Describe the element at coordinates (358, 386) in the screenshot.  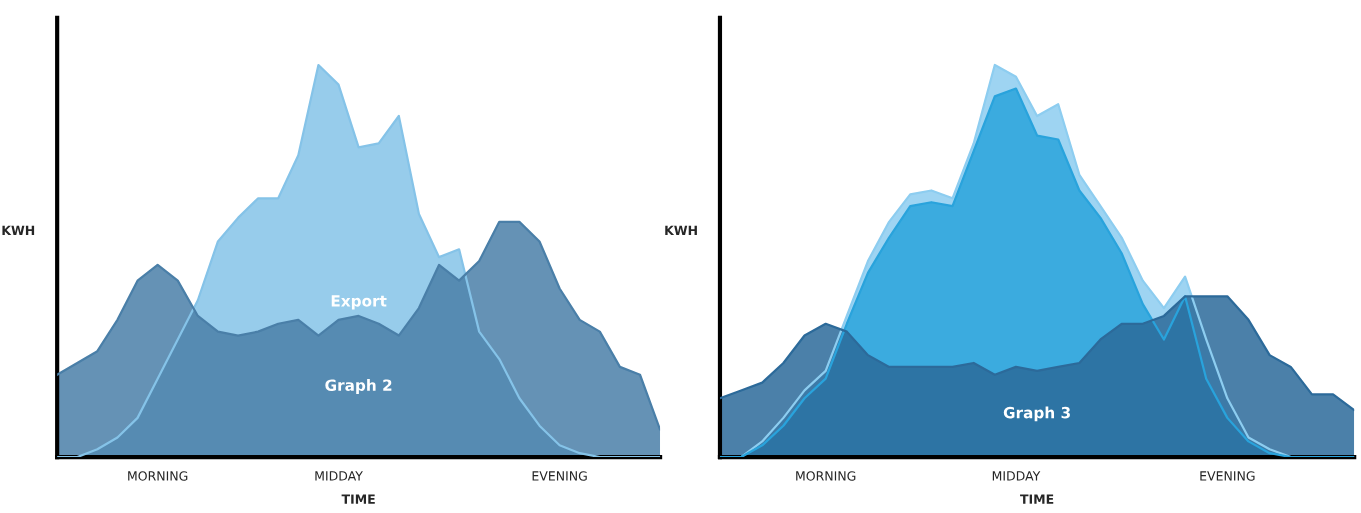
I see `series-label: Graph 2` at that location.